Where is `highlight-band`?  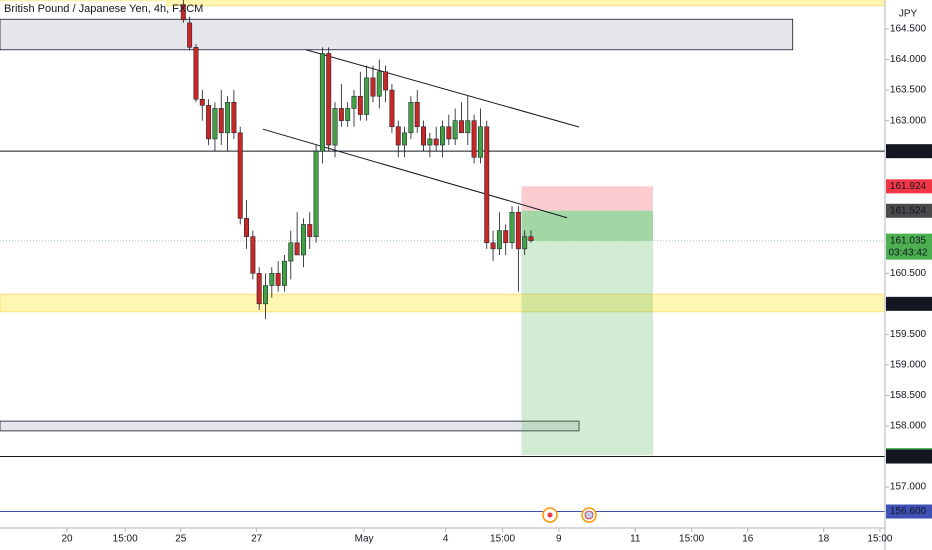 highlight-band is located at coordinates (443, 303).